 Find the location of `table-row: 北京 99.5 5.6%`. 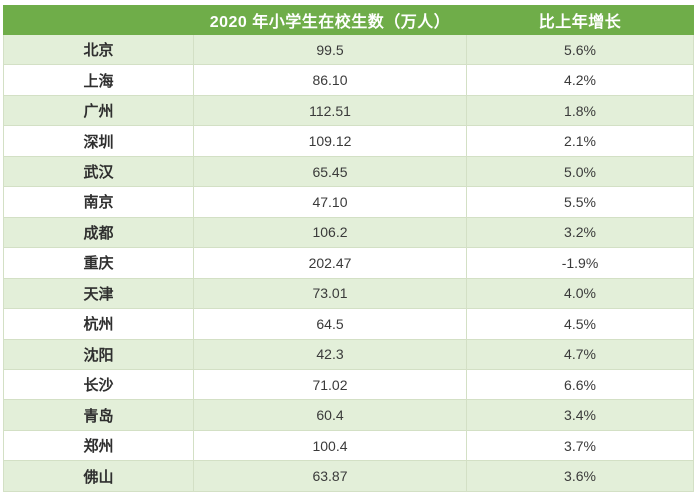

table-row: 北京 99.5 5.6% is located at coordinates (348, 49).